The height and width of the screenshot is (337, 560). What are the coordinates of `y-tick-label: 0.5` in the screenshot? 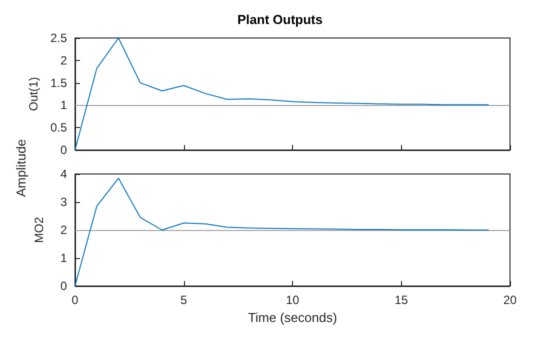 It's located at (59, 127).